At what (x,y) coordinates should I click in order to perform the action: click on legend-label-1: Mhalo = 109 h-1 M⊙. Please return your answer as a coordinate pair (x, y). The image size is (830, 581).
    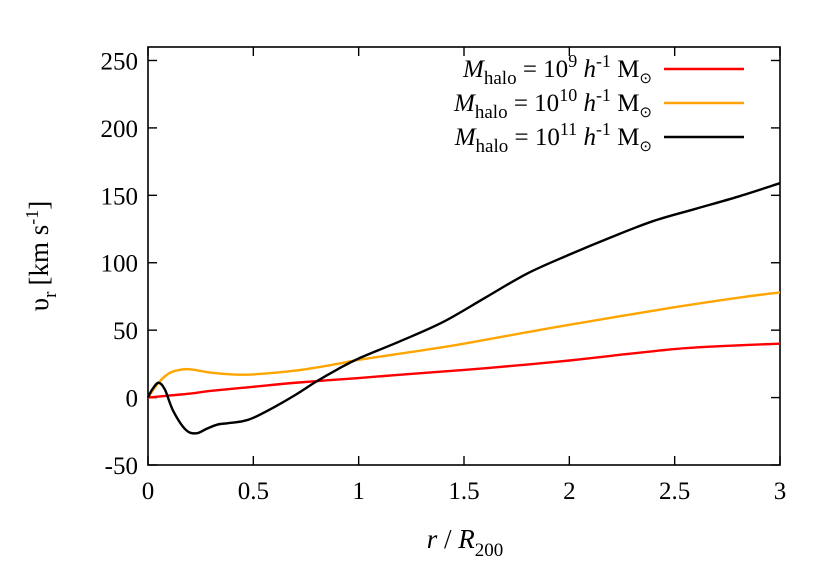
    Looking at the image, I should click on (557, 70).